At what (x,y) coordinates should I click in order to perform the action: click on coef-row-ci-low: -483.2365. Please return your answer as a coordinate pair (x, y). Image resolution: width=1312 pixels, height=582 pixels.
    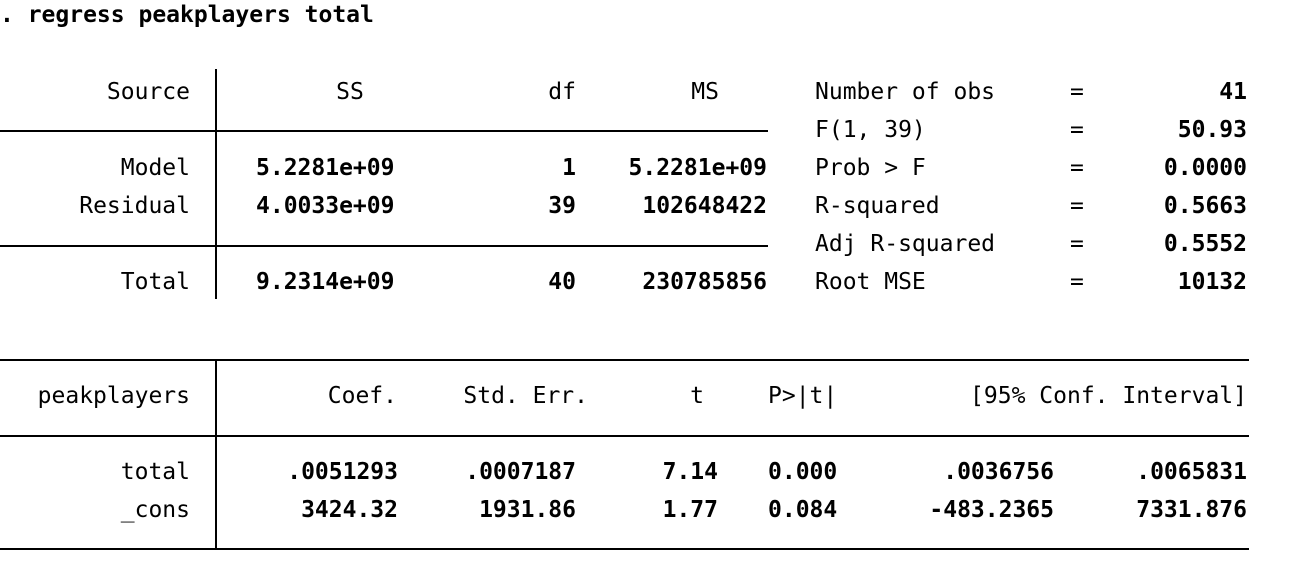
    Looking at the image, I should click on (991, 510).